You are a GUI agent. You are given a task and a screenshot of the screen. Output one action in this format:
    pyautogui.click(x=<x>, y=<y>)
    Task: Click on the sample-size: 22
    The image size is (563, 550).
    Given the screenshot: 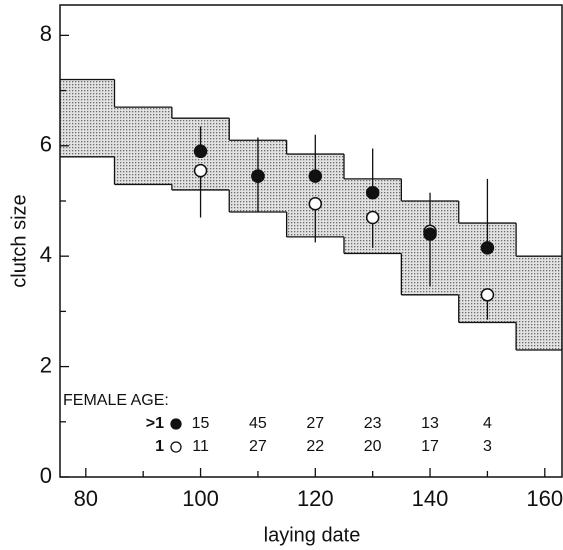 What is the action you would take?
    pyautogui.click(x=315, y=446)
    